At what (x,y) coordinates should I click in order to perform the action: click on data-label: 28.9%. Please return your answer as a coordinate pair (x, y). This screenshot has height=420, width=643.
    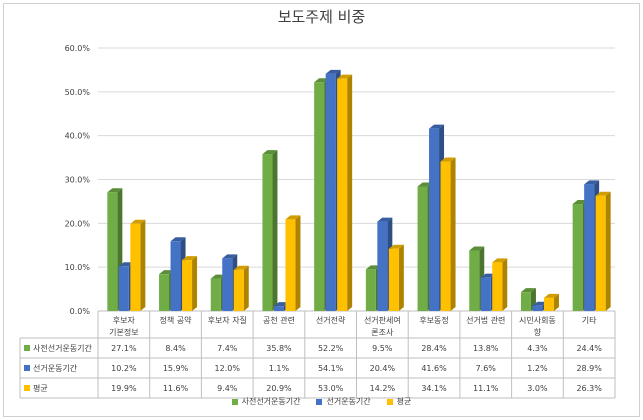
    Looking at the image, I should click on (589, 368).